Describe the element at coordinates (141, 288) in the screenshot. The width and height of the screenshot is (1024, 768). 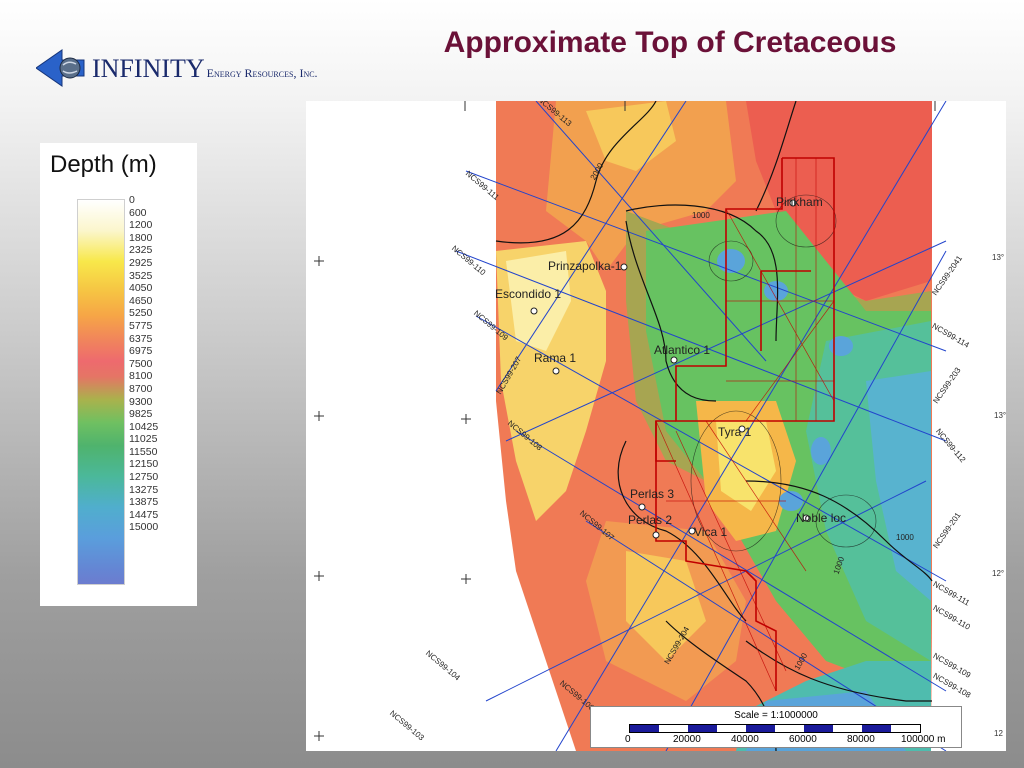
I see `legend-value: 4050` at that location.